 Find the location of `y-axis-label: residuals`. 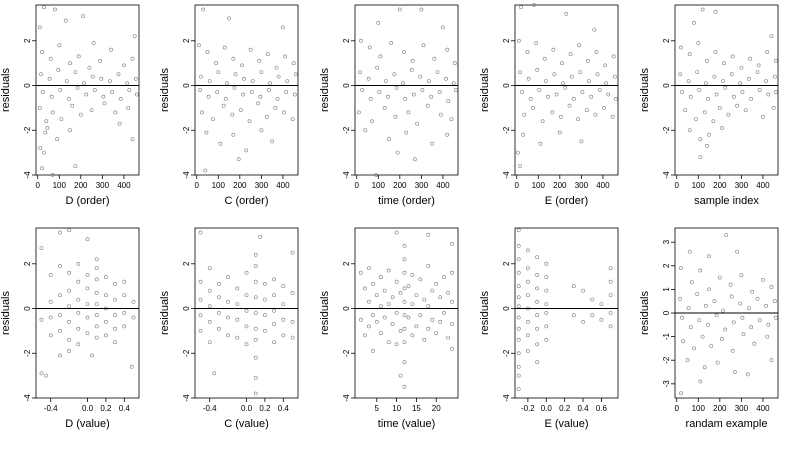

y-axis-label: residuals is located at coordinates (485, 89).